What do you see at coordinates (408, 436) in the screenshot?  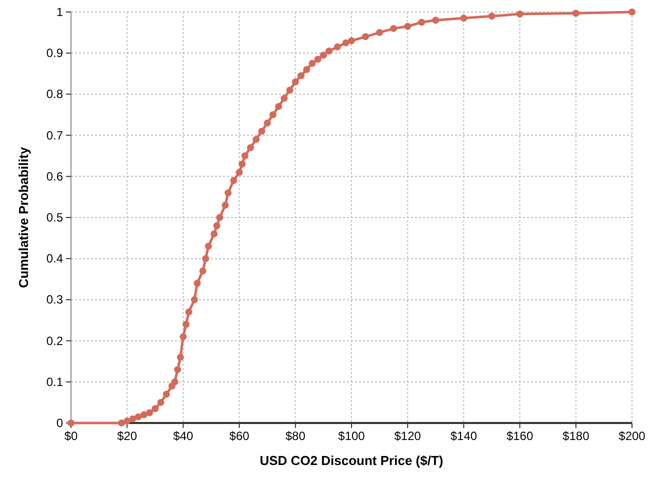 I see `x-tick-label: $120` at bounding box center [408, 436].